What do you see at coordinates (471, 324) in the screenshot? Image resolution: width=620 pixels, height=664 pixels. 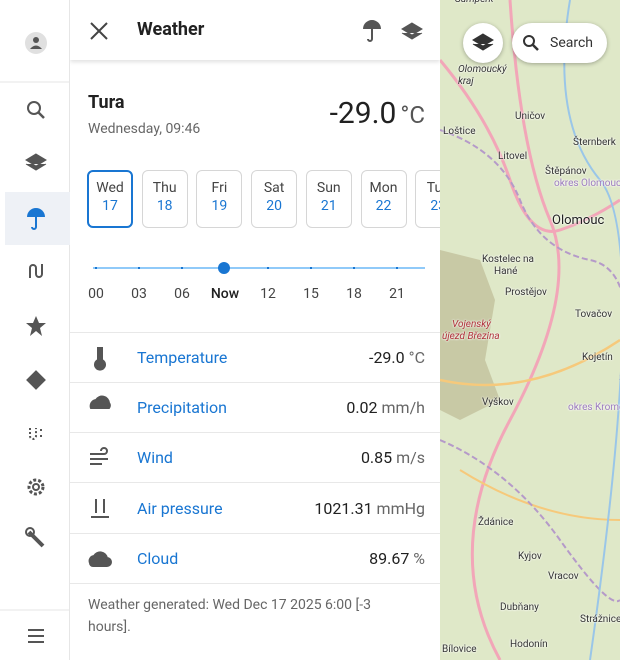 I see `map-label: Vojenský` at bounding box center [471, 324].